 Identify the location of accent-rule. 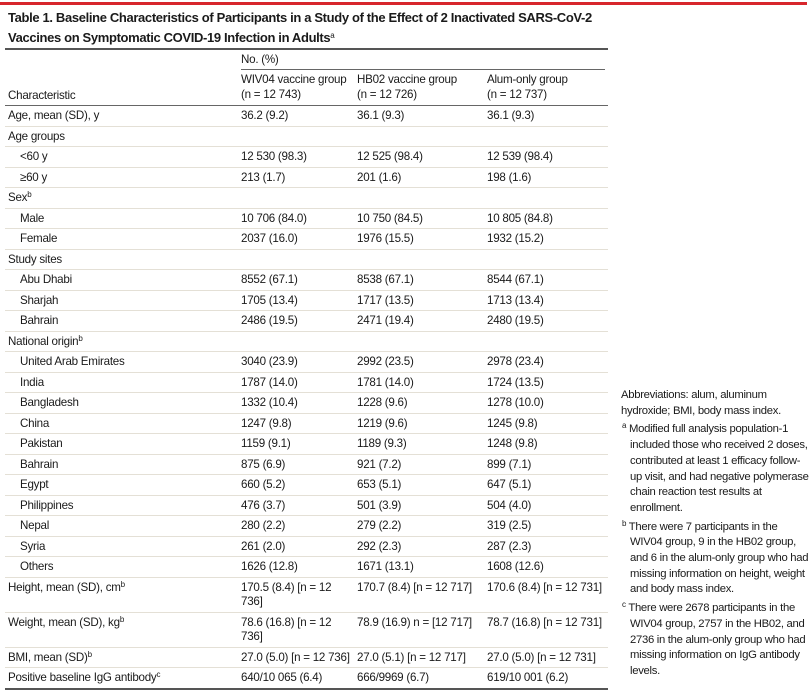
(403, 3).